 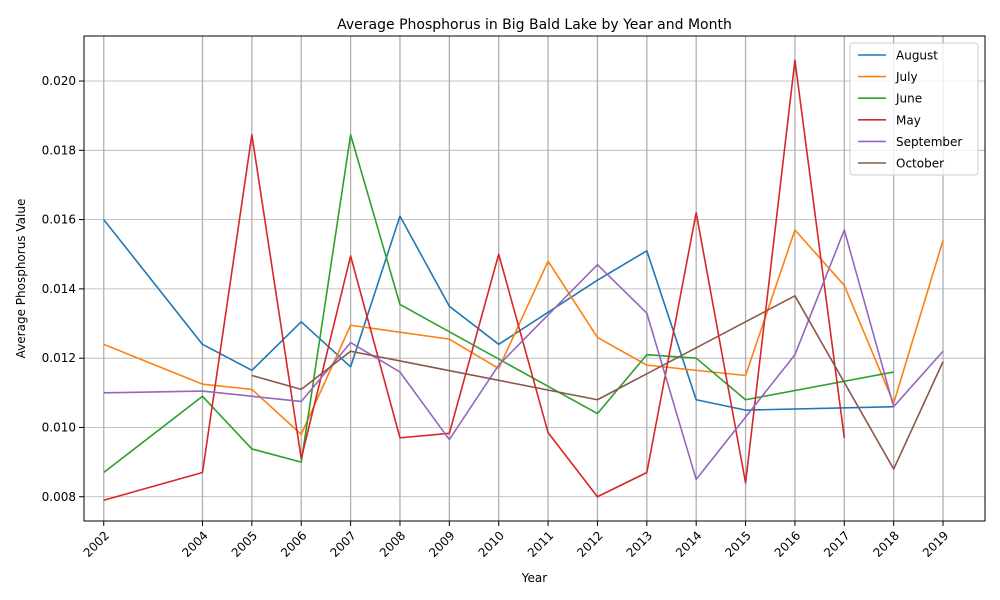 I want to click on legend-items: August July June May September October, so click(x=910, y=110).